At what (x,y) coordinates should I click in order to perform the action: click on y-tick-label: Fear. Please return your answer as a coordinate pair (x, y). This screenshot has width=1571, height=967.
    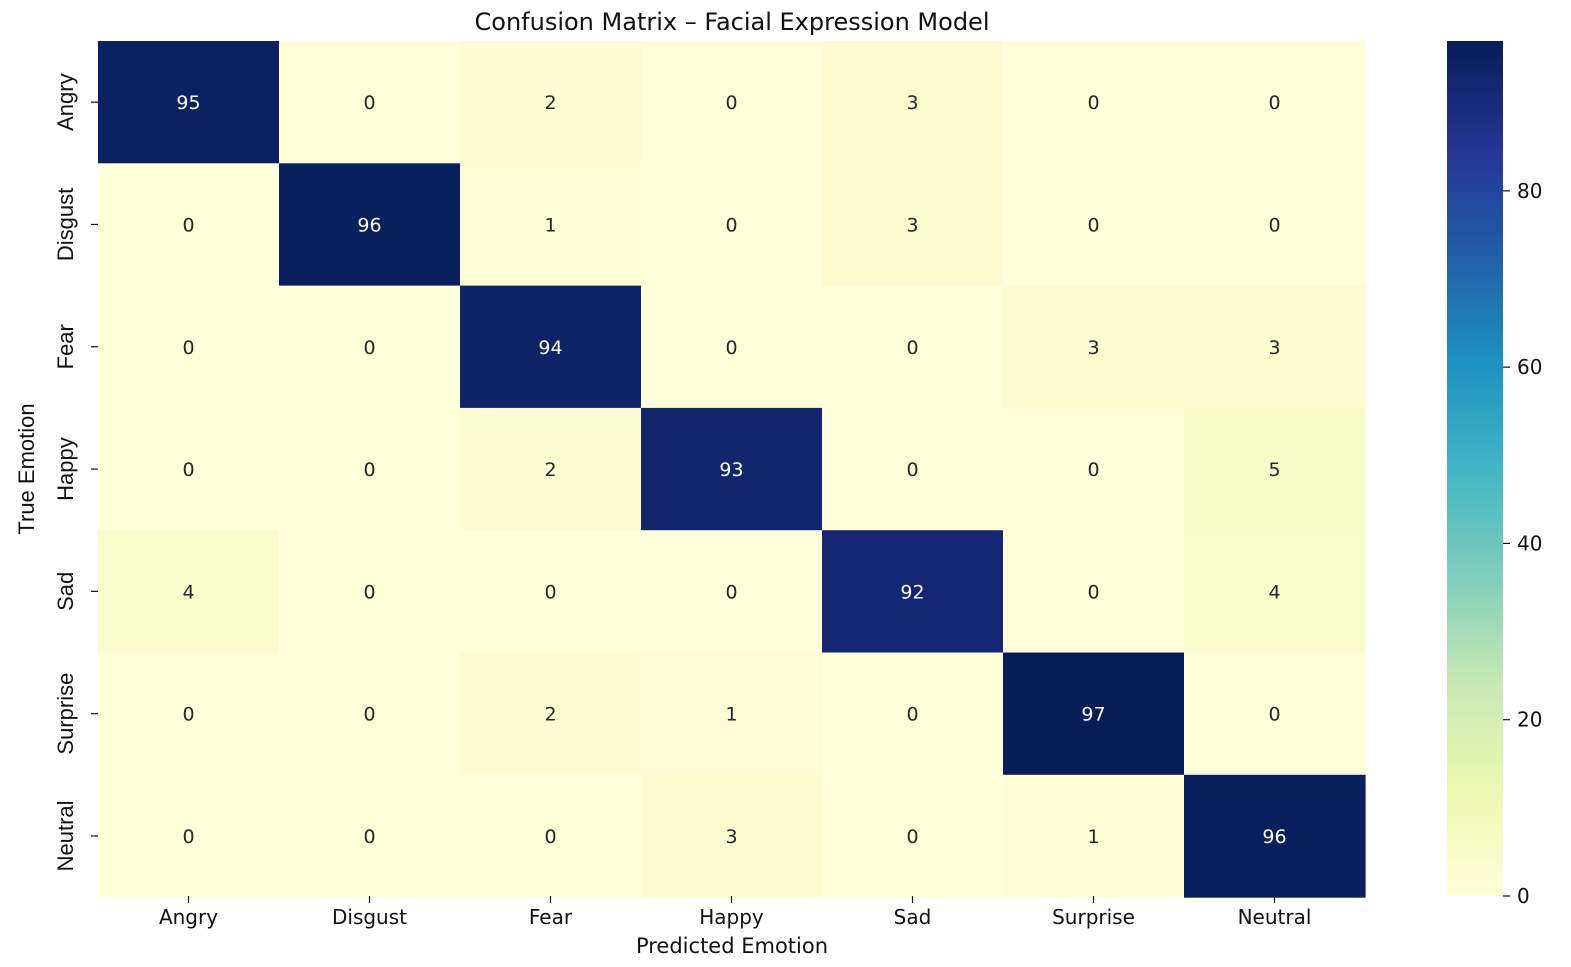
    Looking at the image, I should click on (65, 346).